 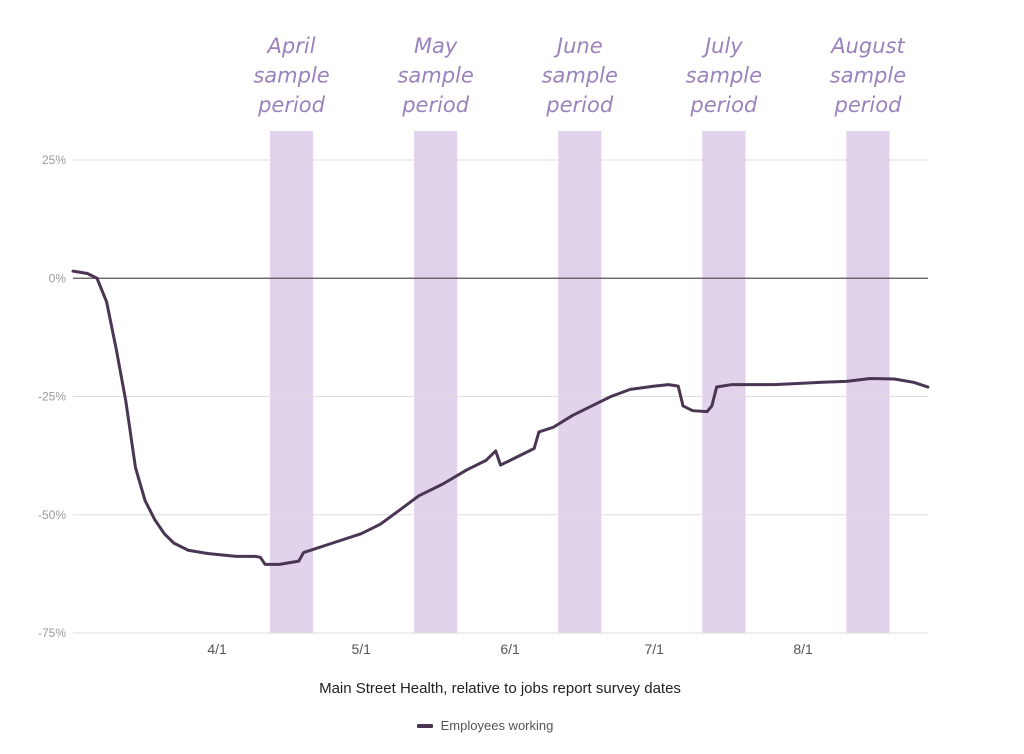 I want to click on x-tick-label: 5/1, so click(x=361, y=649).